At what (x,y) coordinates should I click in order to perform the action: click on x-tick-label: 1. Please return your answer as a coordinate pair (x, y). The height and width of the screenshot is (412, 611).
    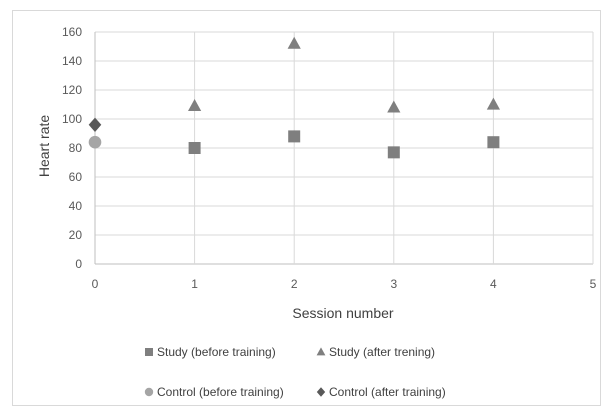
    Looking at the image, I should click on (194, 284).